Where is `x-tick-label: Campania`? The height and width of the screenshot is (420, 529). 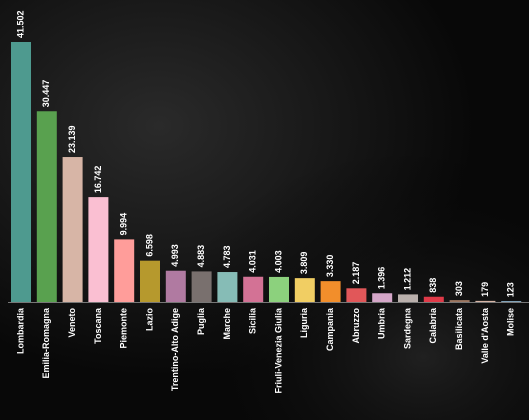 x-tick-label: Campania is located at coordinates (330, 329).